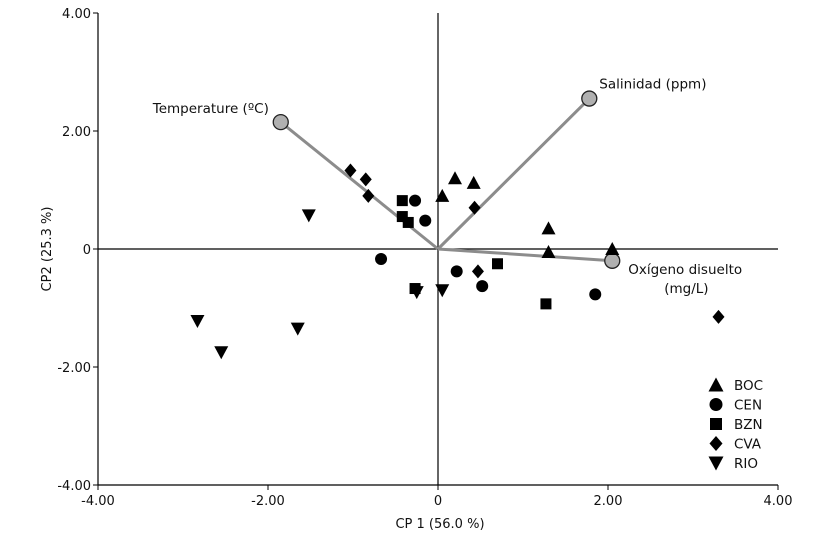 The height and width of the screenshot is (545, 825). I want to click on legend-label-bzn: BZN, so click(748, 425).